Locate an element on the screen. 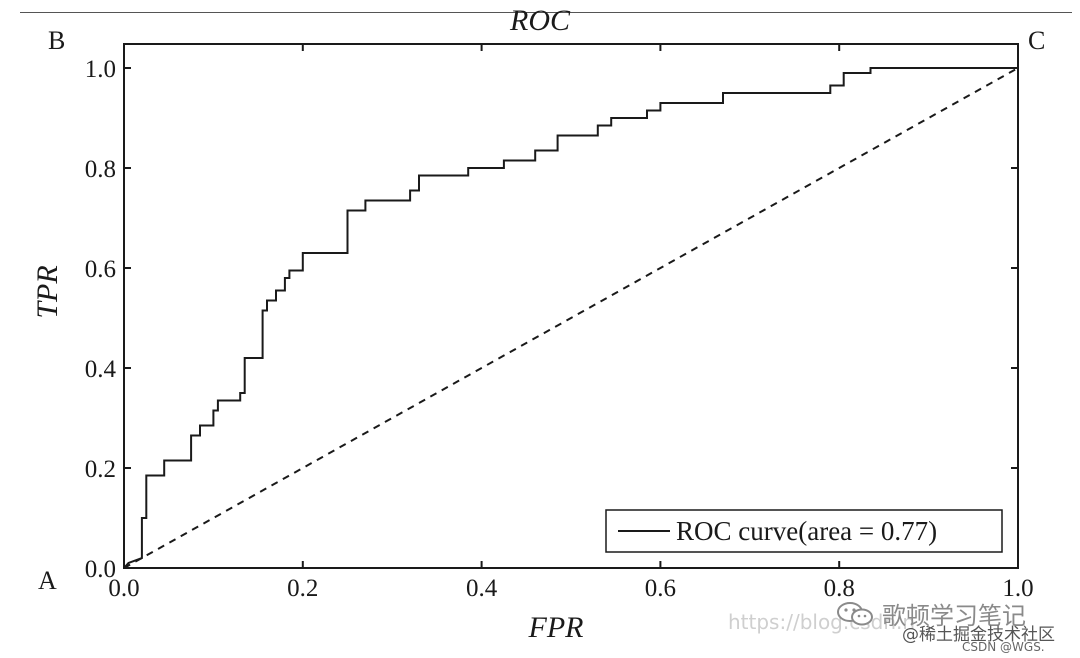 This screenshot has height=658, width=1080. x-tick-label: 0.0 is located at coordinates (123, 588).